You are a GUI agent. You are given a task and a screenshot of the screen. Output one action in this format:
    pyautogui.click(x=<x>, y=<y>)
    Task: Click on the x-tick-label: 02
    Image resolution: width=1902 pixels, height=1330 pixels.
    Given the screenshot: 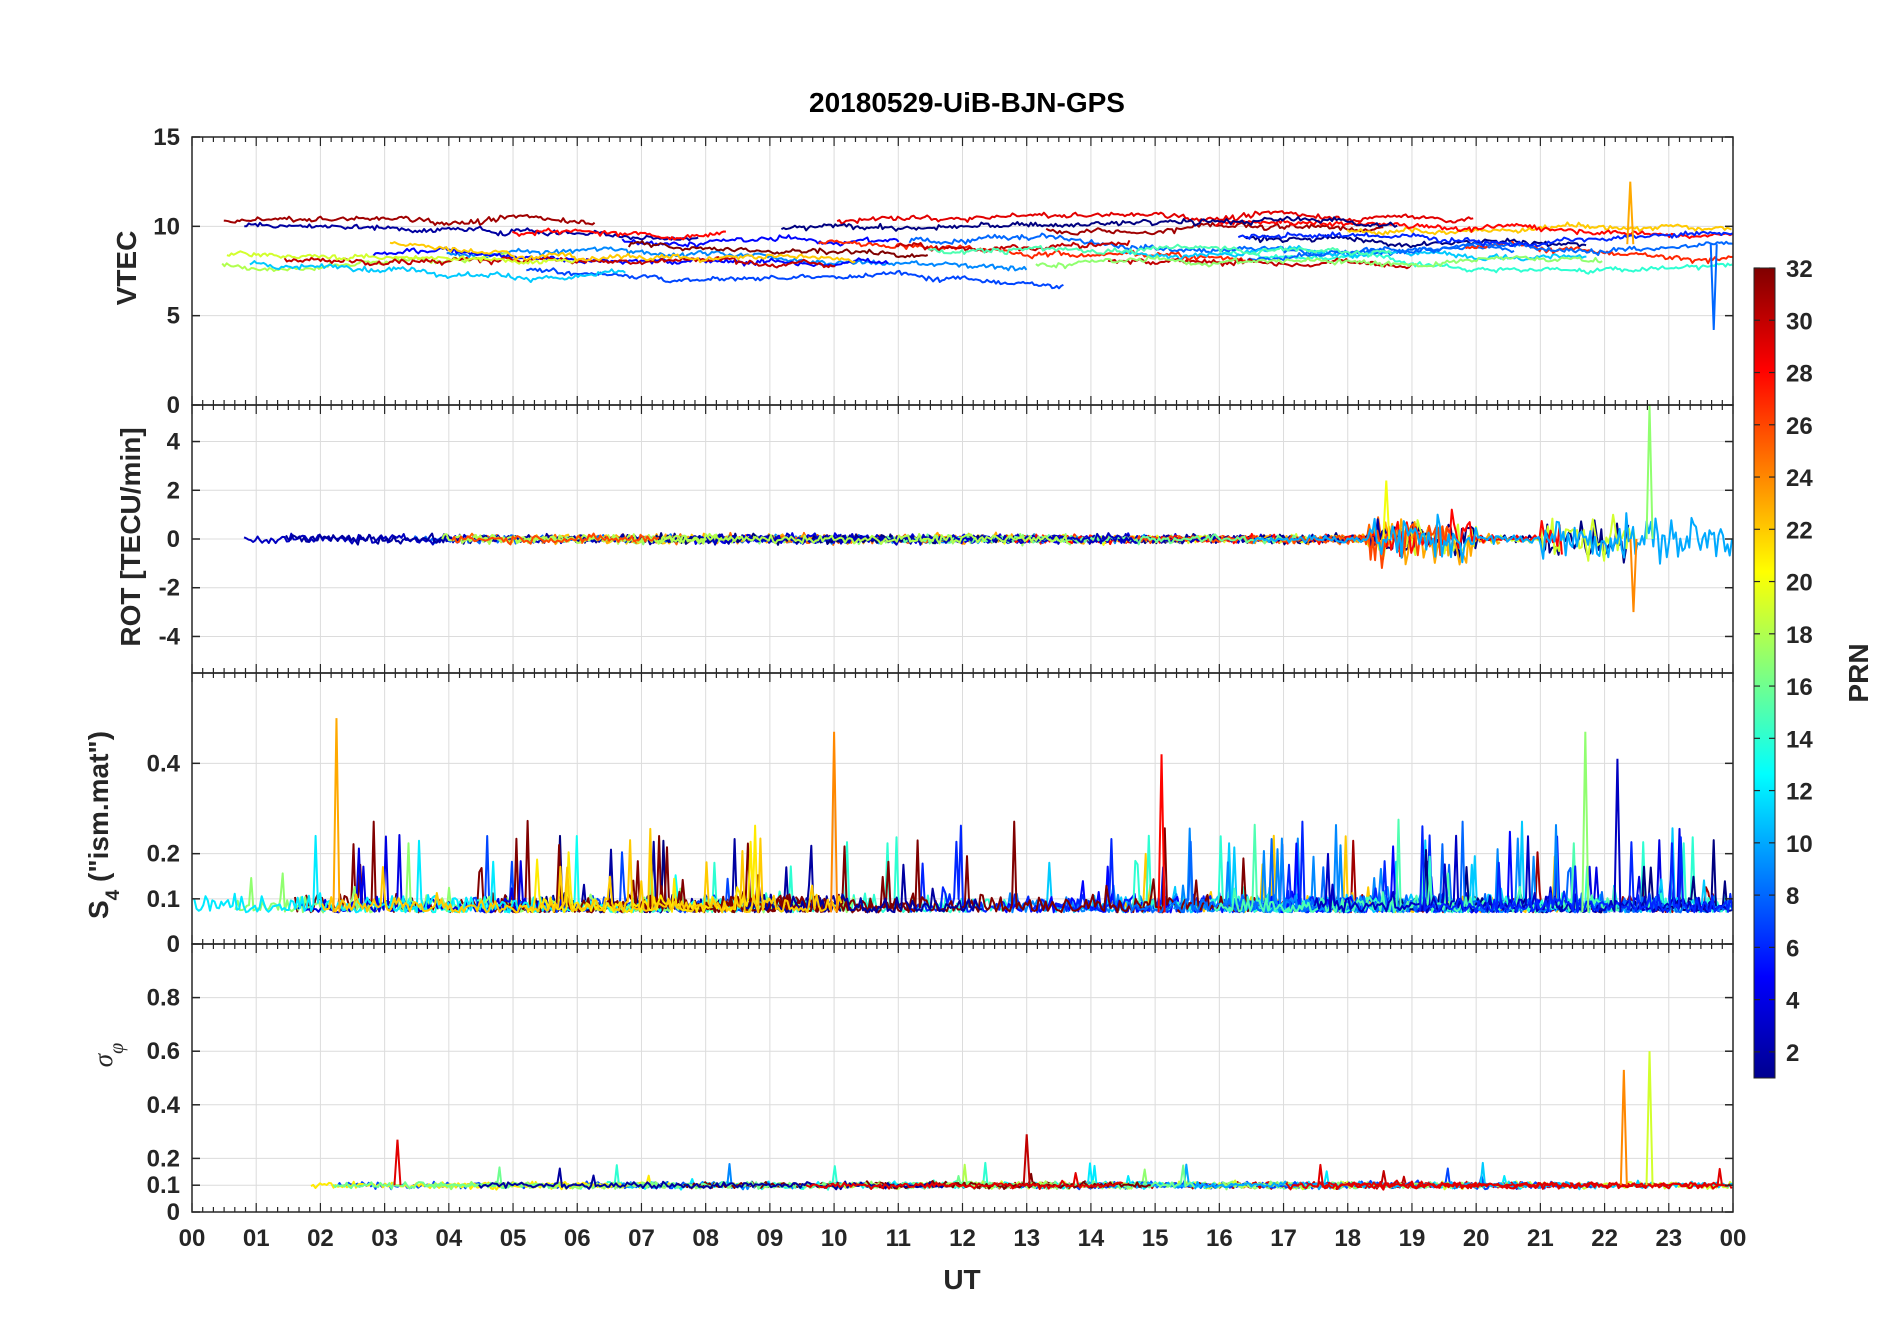 What is the action you would take?
    pyautogui.click(x=320, y=1238)
    